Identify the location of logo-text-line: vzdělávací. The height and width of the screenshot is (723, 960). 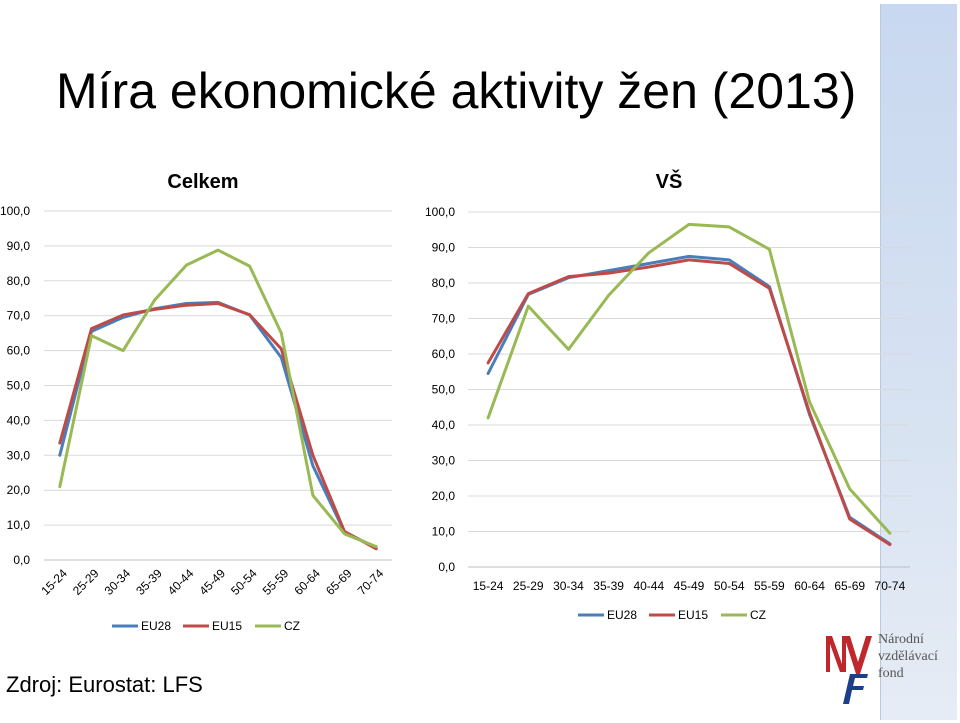
(908, 656).